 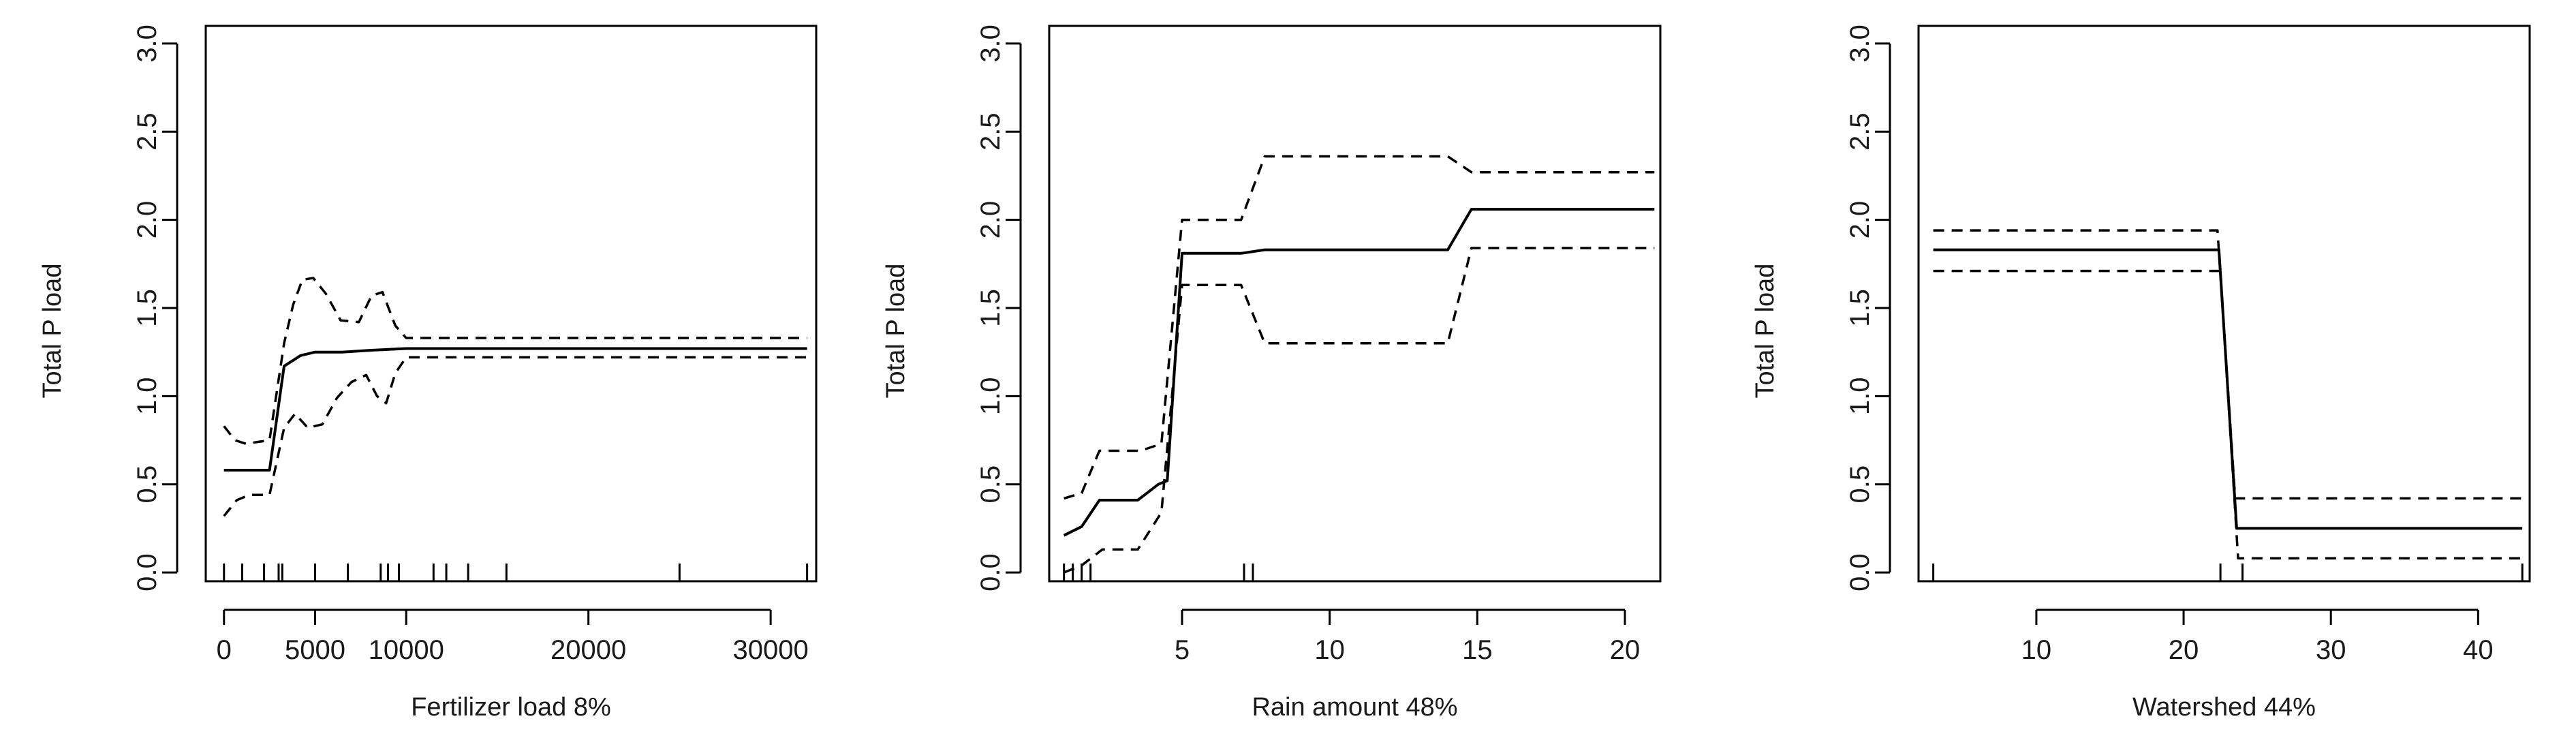 I want to click on x-tick-label: 10000, so click(x=406, y=650).